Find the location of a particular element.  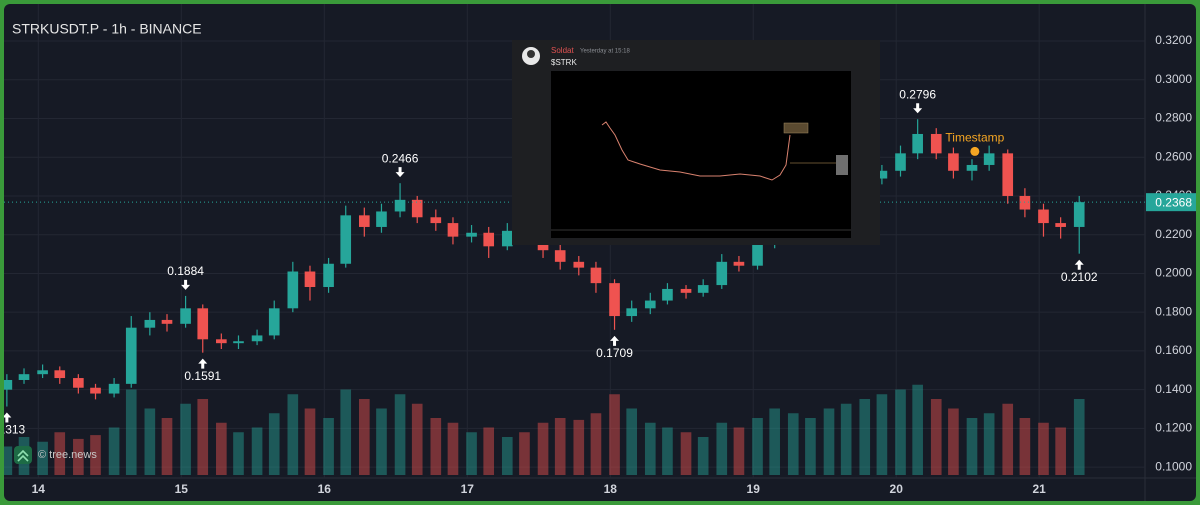

inset-post: Soldat Yesterday at 15:18 $STRK is located at coordinates (696, 142).